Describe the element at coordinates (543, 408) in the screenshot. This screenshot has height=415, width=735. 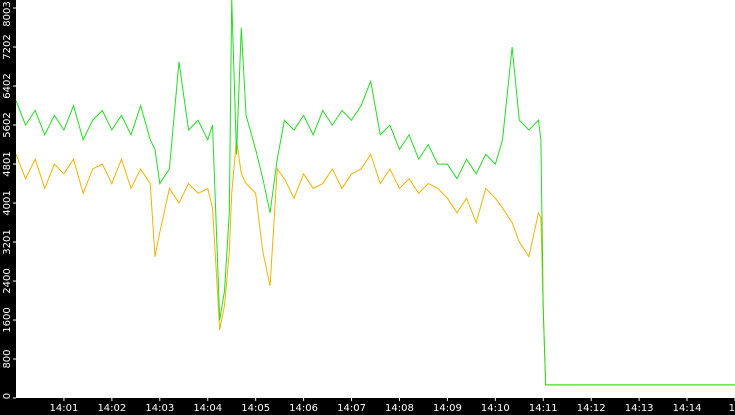
I see `x-tick-label: 14:11` at that location.